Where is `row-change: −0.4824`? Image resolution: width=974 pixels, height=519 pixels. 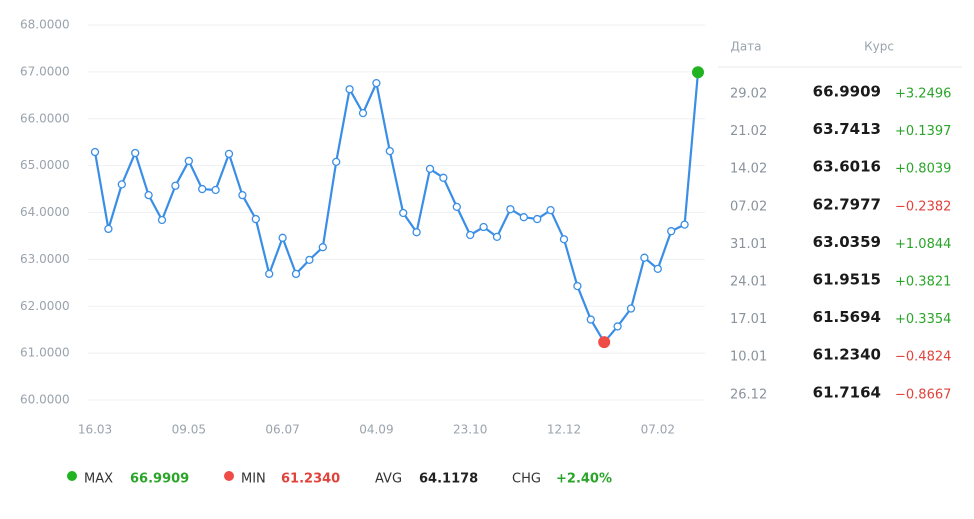
row-change: −0.4824 is located at coordinates (923, 357).